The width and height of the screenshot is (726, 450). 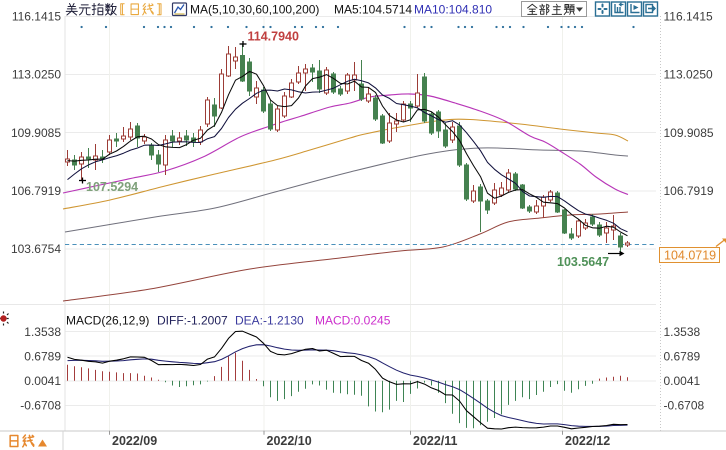 What do you see at coordinates (289, 441) in the screenshot?
I see `svg-text: 2022/10` at bounding box center [289, 441].